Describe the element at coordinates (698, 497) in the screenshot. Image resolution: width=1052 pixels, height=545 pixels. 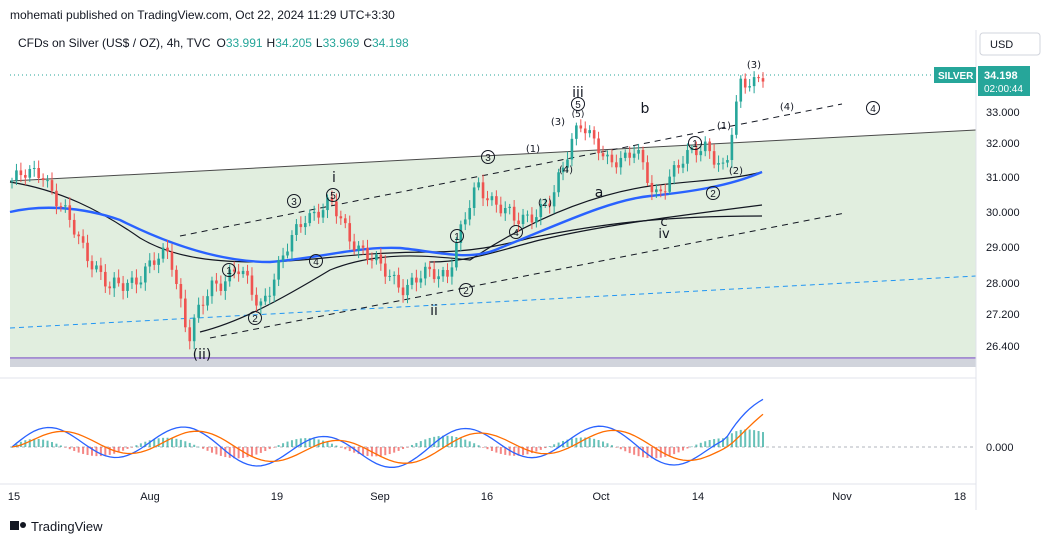
I see `time-tick-label: 14` at that location.